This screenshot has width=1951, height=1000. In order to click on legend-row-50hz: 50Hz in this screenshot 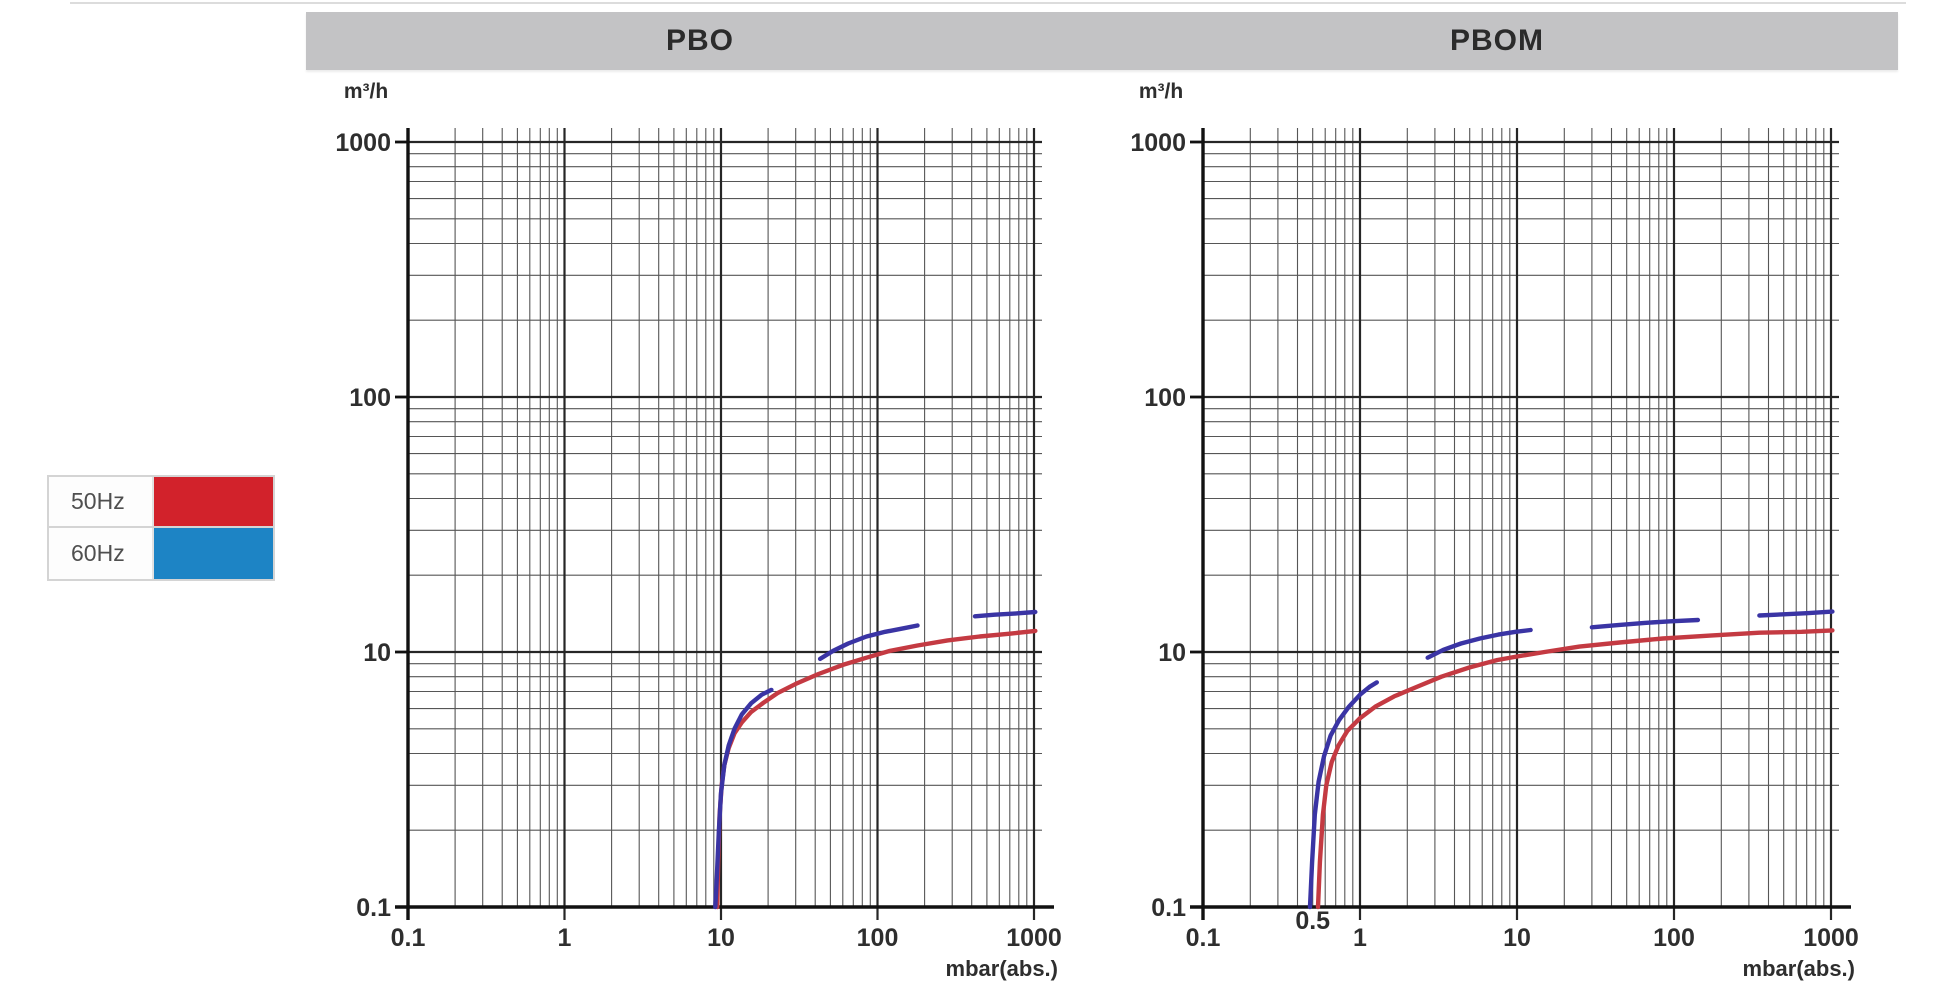, I will do `click(161, 502)`.